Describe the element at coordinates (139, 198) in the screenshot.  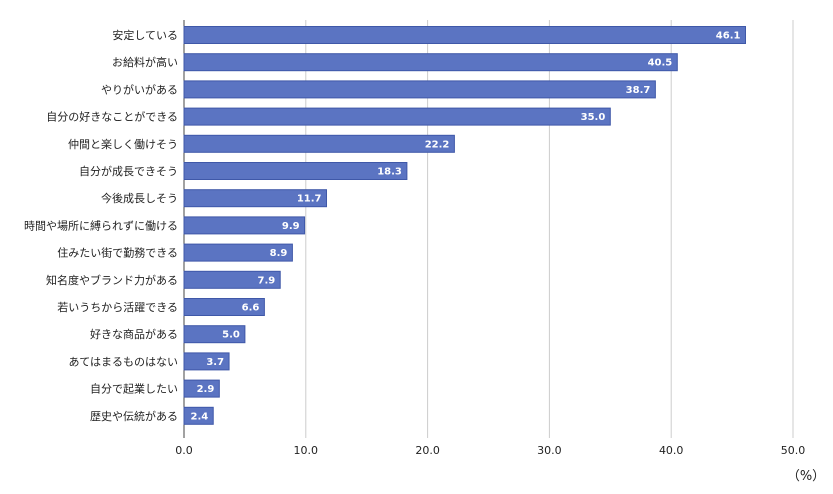
I see `category-label: 今後成長しそう` at that location.